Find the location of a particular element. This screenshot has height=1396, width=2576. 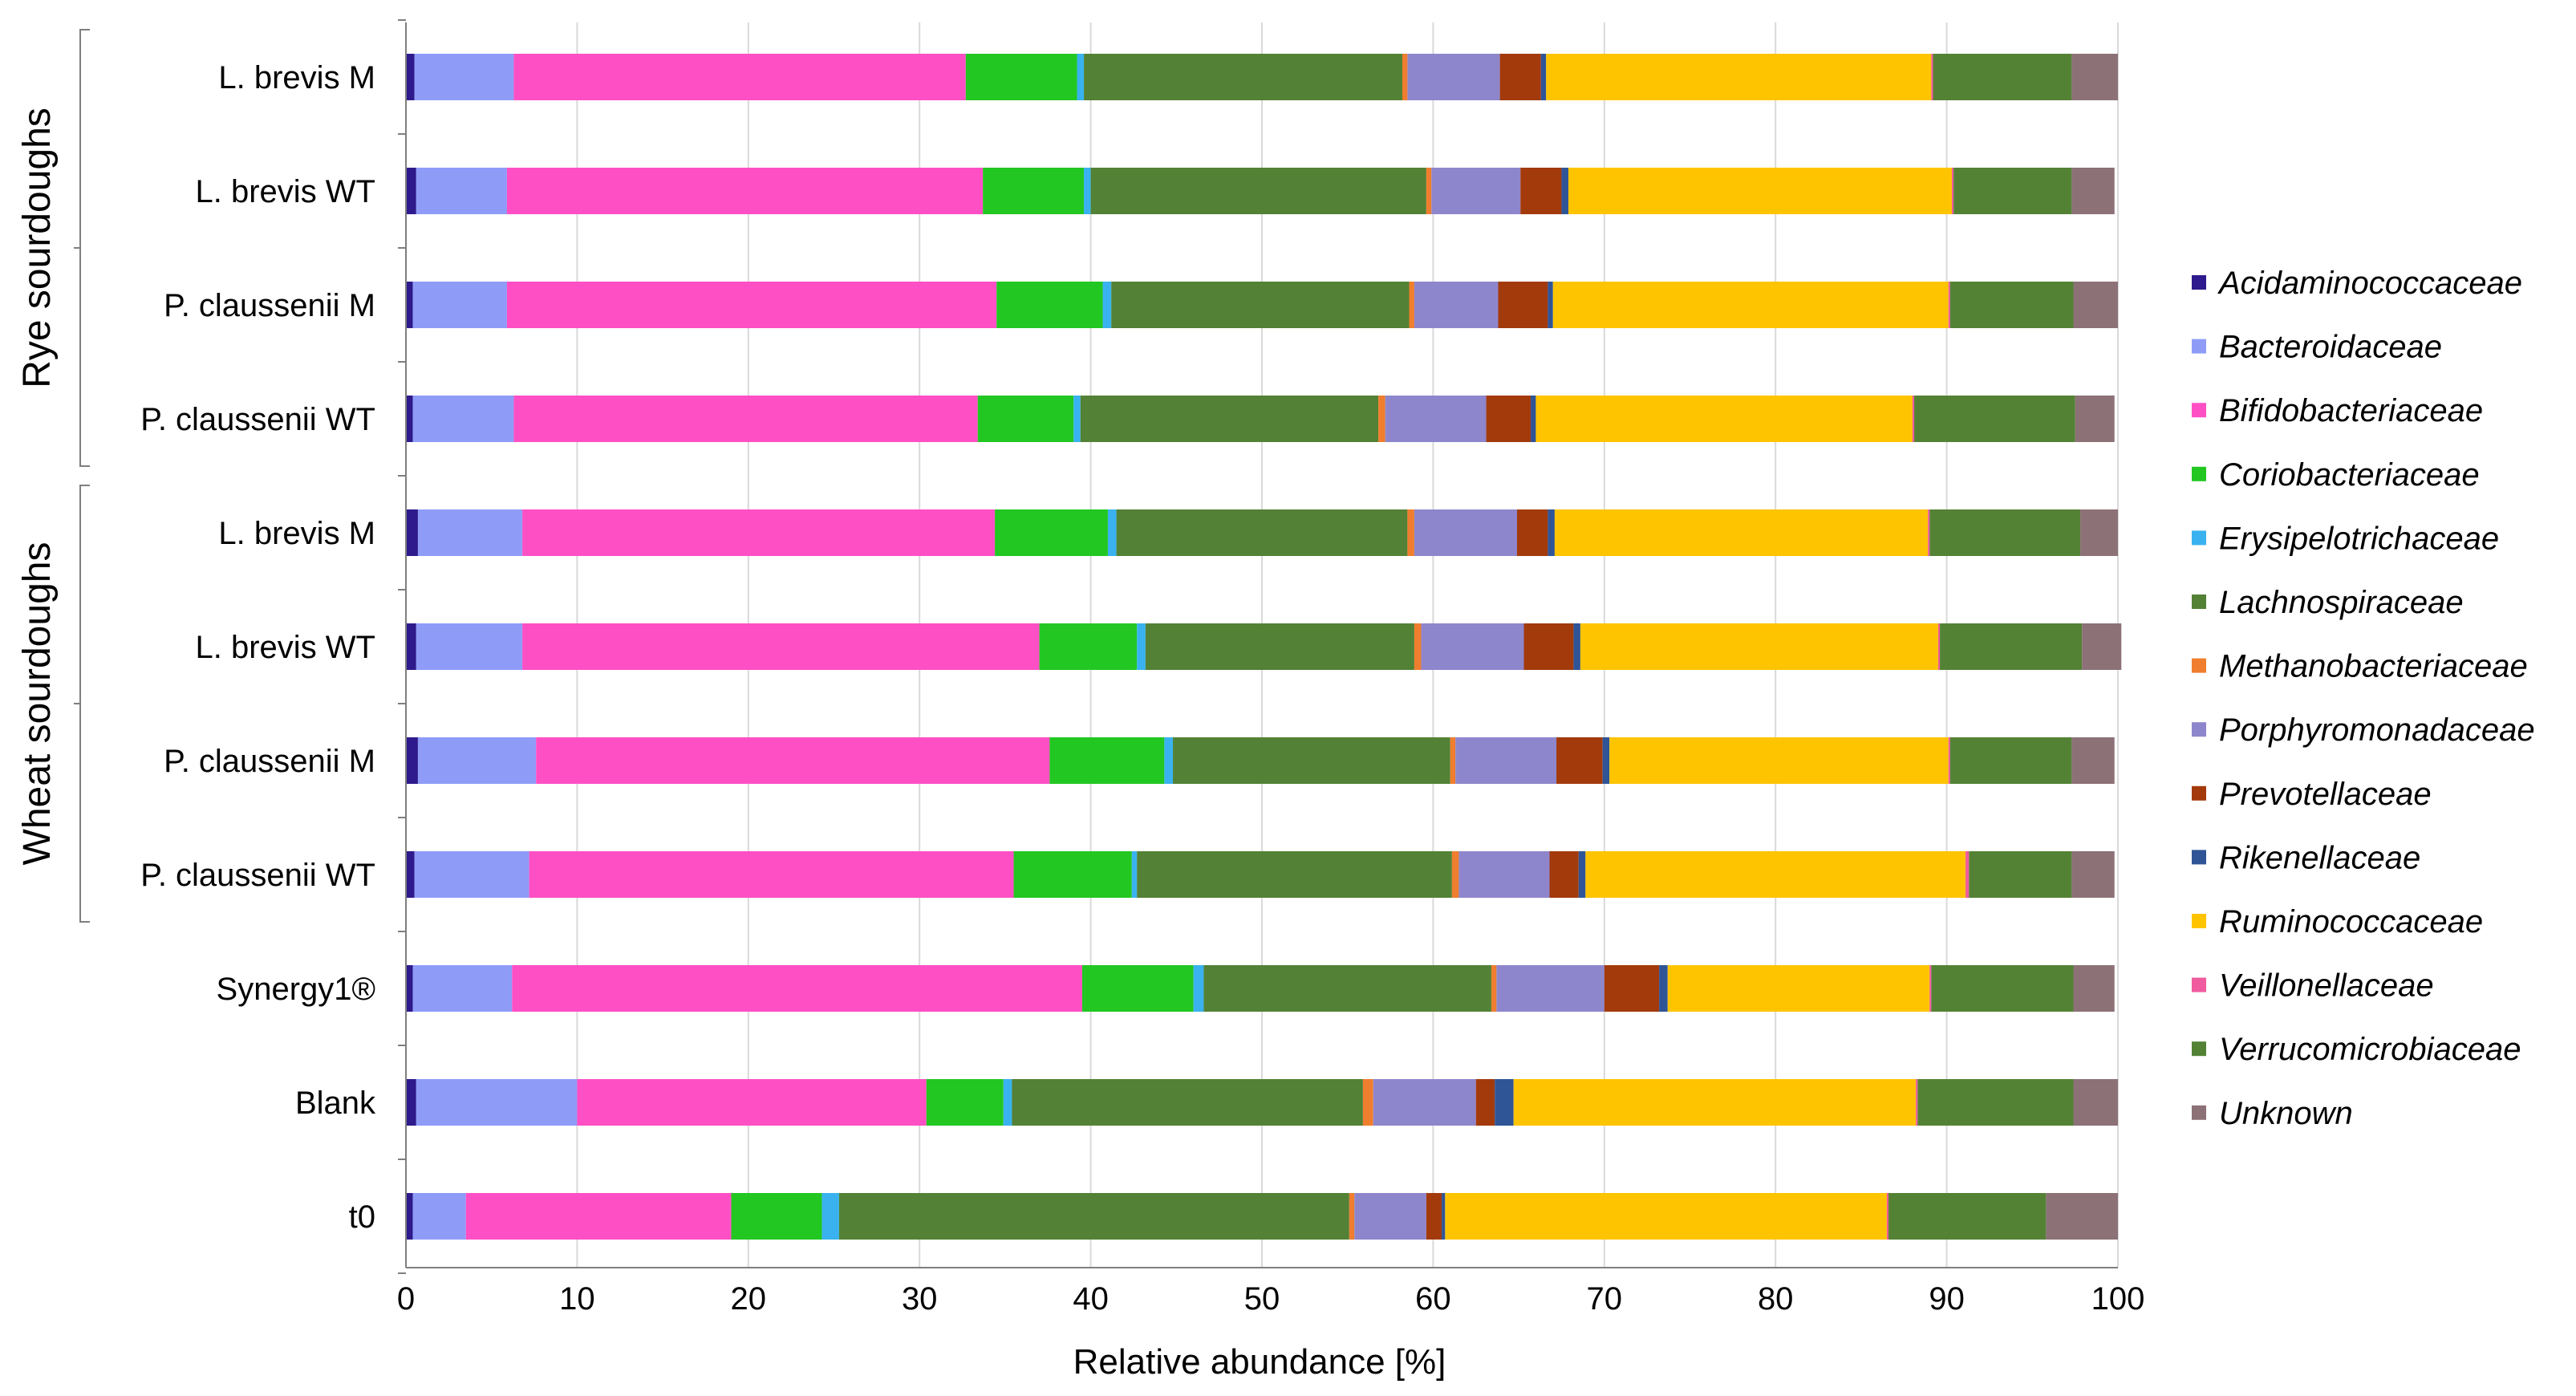

legend-label: Lachnospiraceae is located at coordinates (2341, 602).